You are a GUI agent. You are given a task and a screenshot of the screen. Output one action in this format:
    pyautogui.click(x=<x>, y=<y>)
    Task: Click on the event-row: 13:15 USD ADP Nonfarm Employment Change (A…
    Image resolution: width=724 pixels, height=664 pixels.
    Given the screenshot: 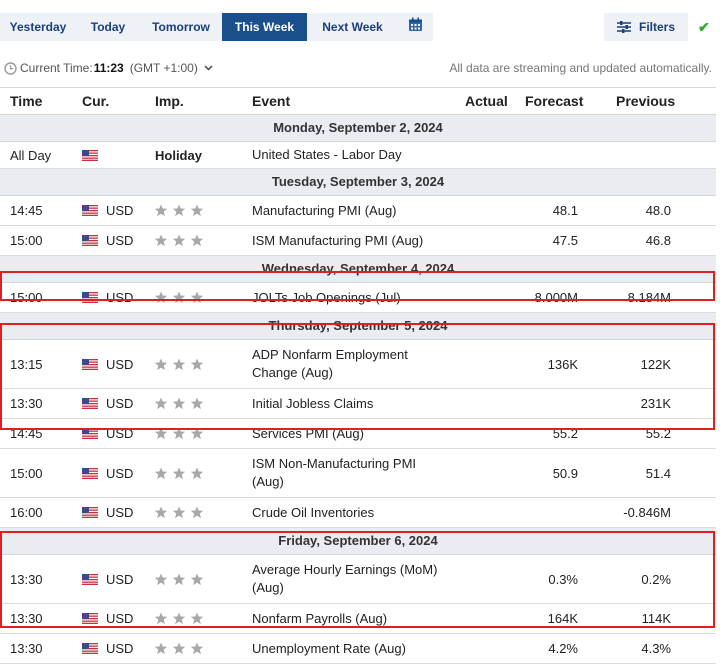 What is the action you would take?
    pyautogui.click(x=358, y=364)
    